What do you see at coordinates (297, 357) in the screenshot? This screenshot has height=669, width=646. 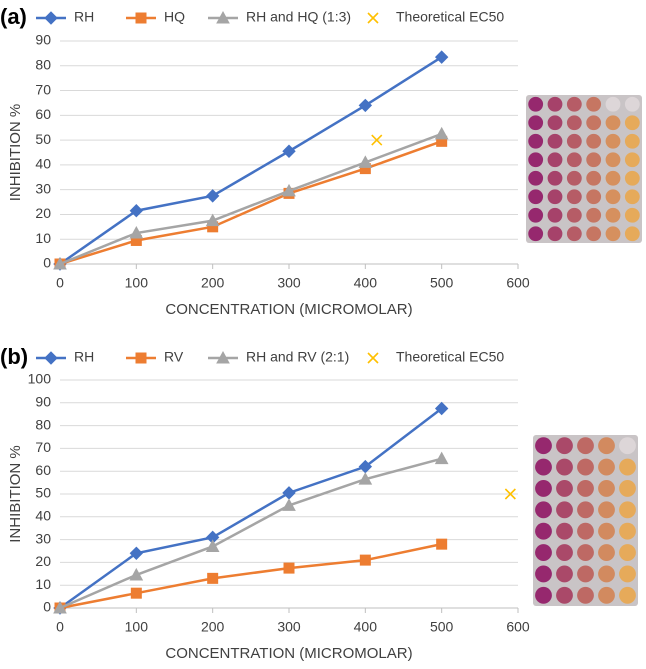 I see `legend-label: RH and RV (2:1)` at bounding box center [297, 357].